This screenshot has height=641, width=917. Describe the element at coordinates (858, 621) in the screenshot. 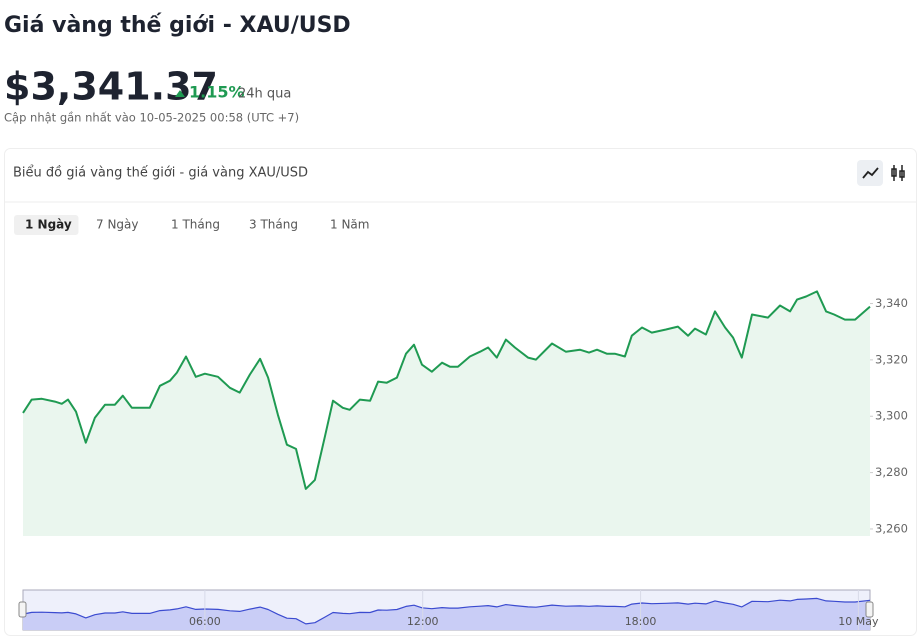

I see `x-tick-label: 10 May` at that location.